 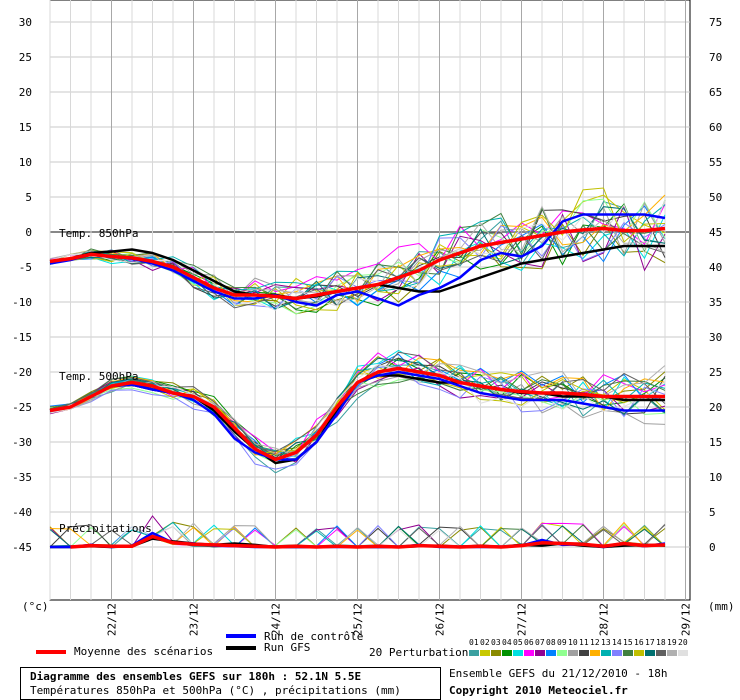 What do you see at coordinates (144, 651) in the screenshot?
I see `legend-mean-label: Moyenne des scénarios` at bounding box center [144, 651].